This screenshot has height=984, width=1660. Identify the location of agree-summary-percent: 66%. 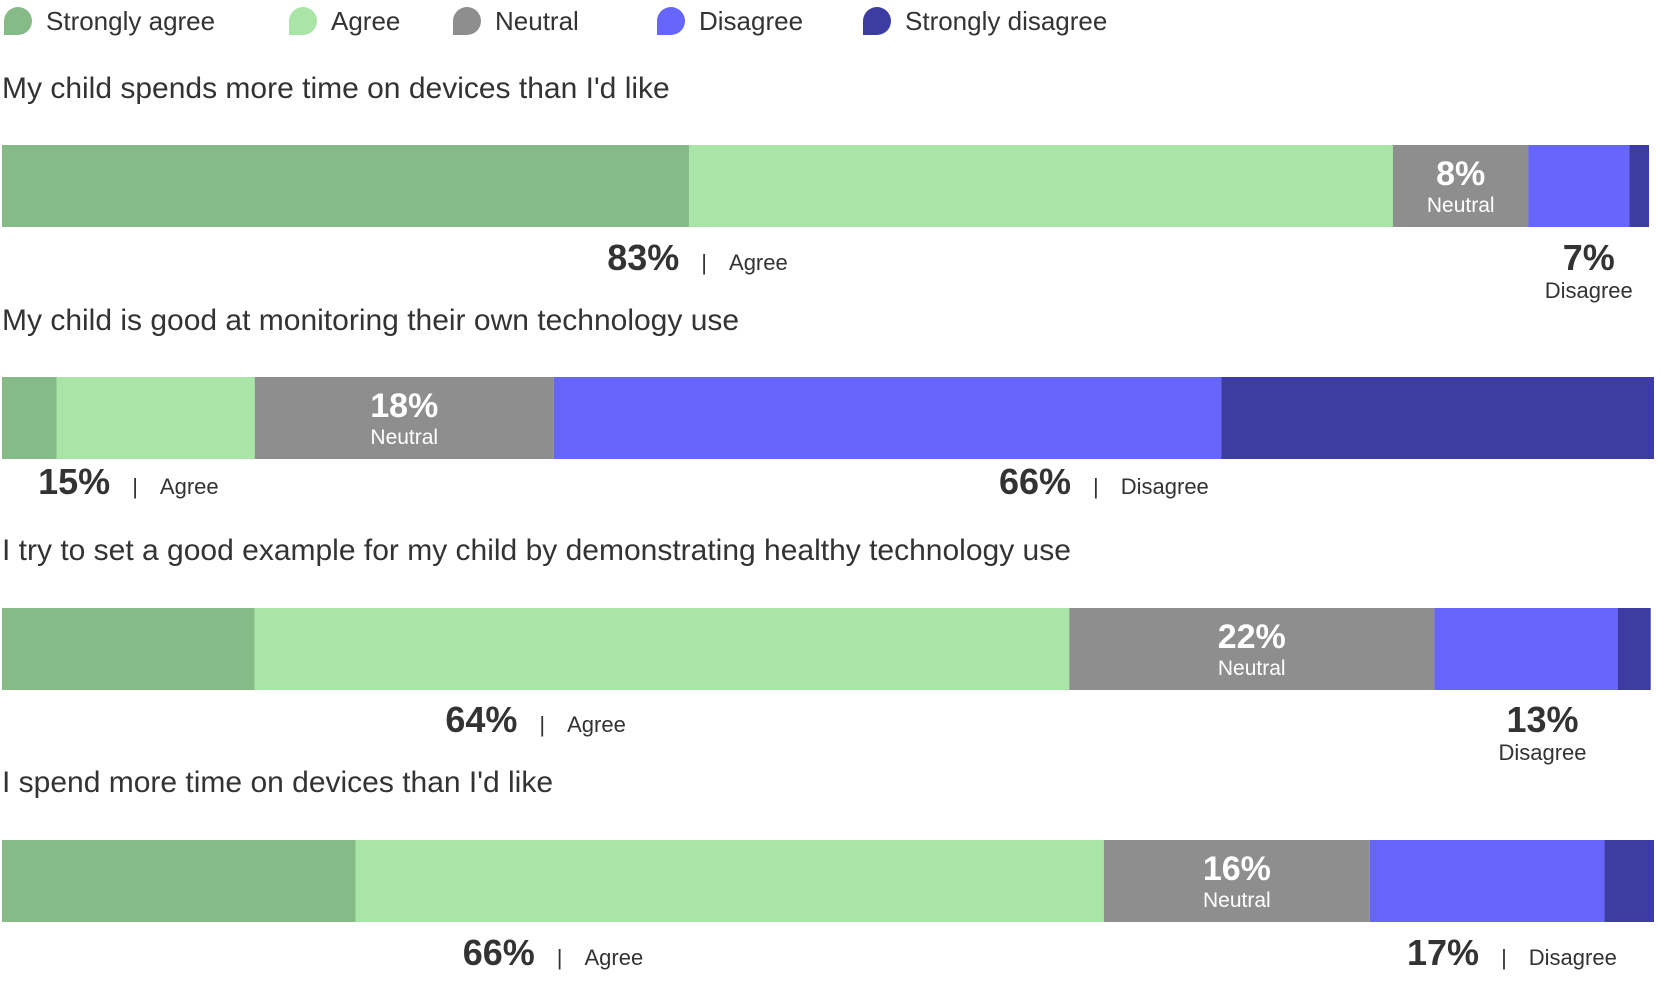
(499, 952).